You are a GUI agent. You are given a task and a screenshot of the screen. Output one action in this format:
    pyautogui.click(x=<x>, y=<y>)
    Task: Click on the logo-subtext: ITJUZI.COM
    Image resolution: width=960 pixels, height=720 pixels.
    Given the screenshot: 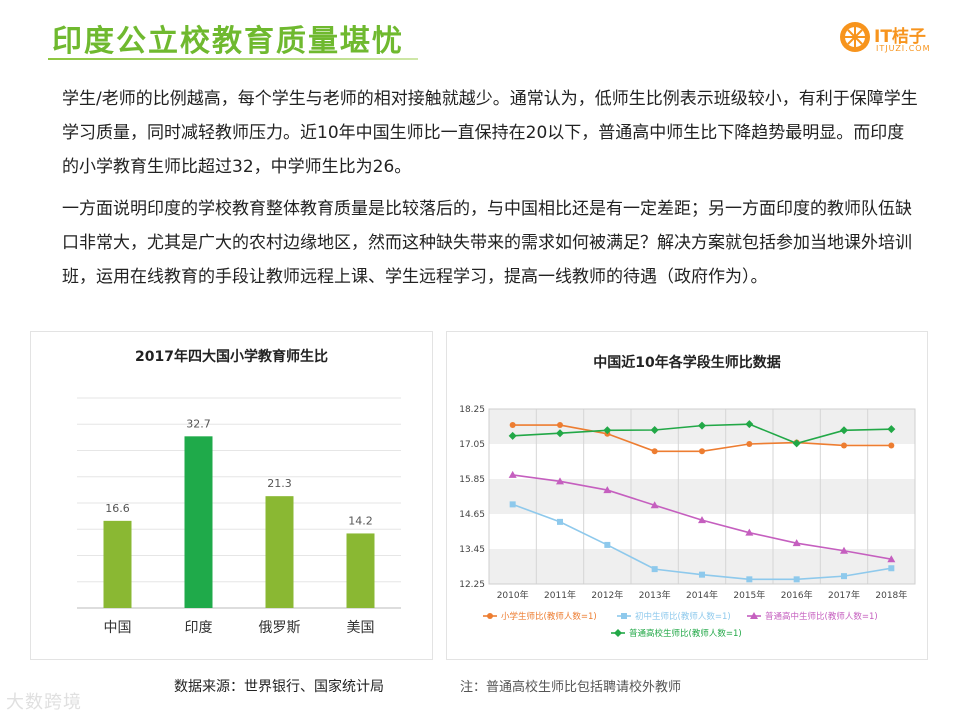 What is the action you would take?
    pyautogui.click(x=903, y=48)
    